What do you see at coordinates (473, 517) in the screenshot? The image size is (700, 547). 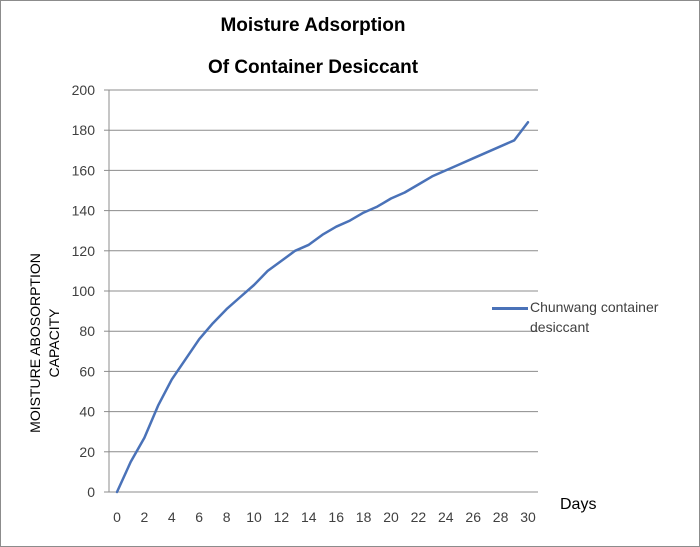 I see `x-tick-label-26: 26` at bounding box center [473, 517].